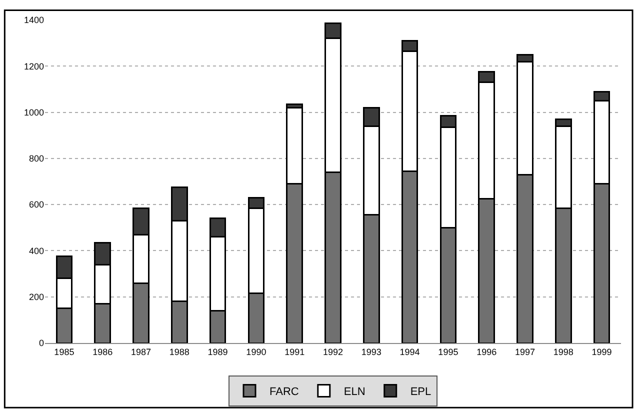  I want to click on x-tick-label: 1991, so click(294, 351).